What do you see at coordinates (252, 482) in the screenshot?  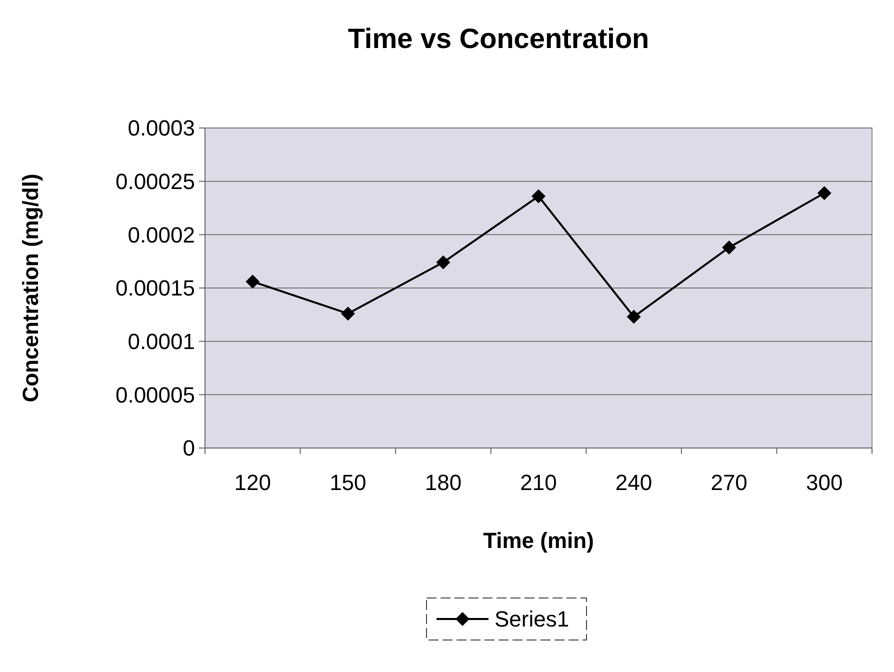 I see `x-tick-label: 120` at bounding box center [252, 482].